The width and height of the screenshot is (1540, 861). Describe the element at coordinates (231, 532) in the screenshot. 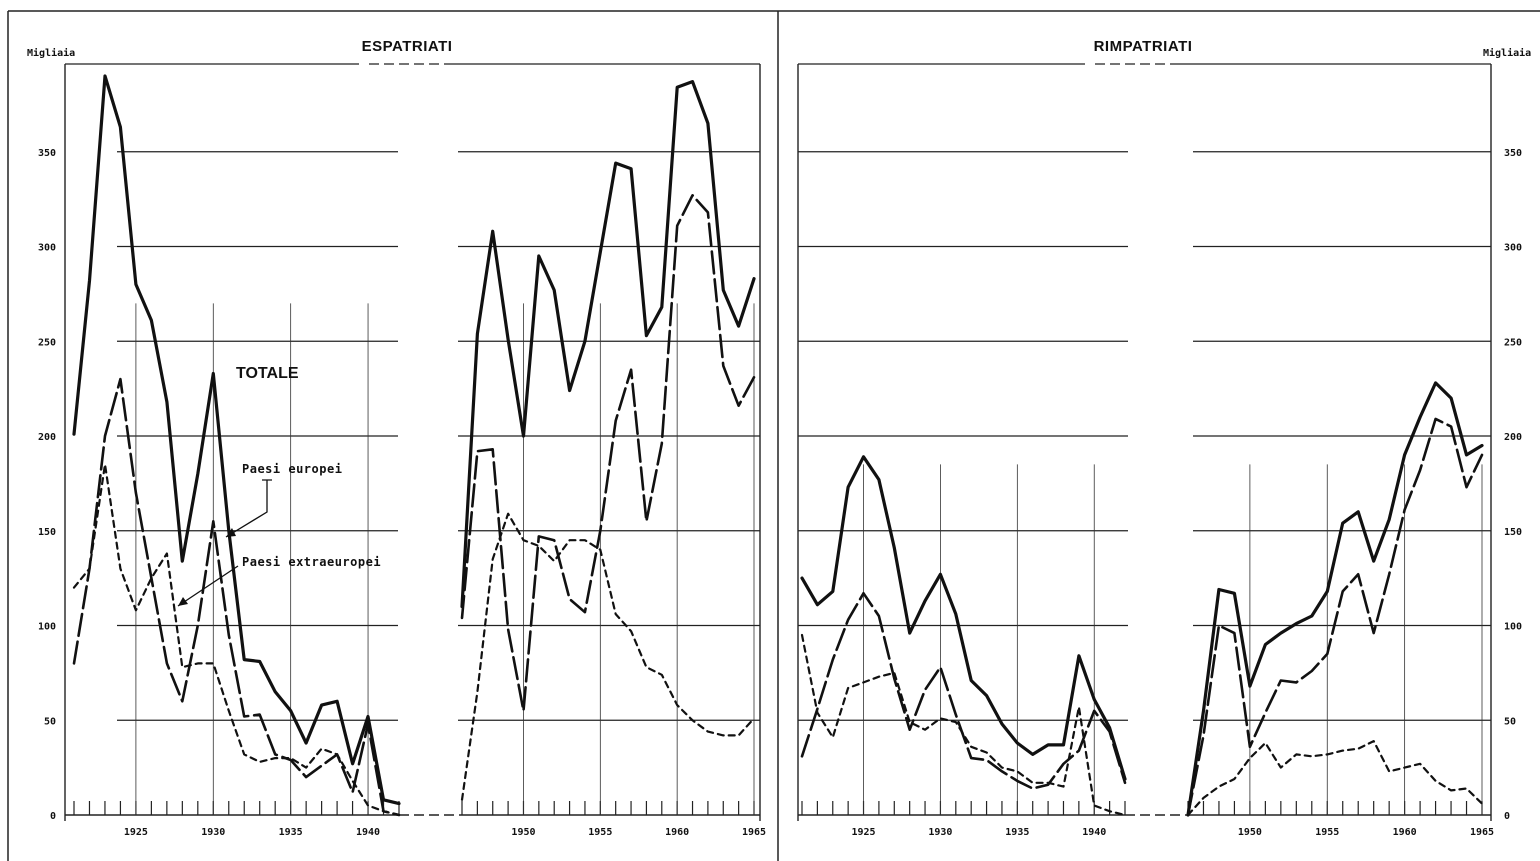

I see `annotation-europei-arrowhead` at that location.